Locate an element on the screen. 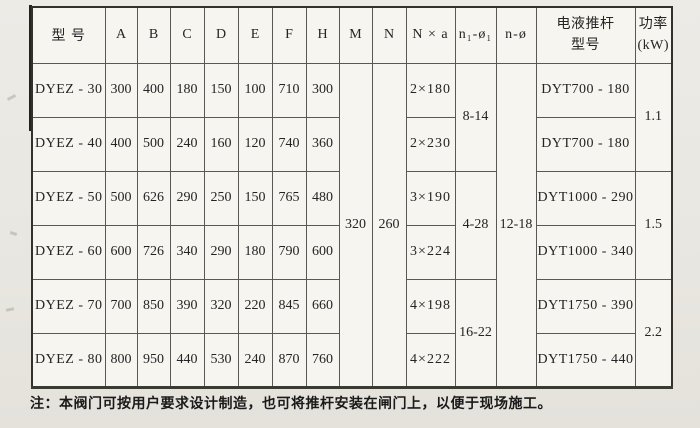 The width and height of the screenshot is (700, 428). dim-cell-h: 760 is located at coordinates (322, 360).